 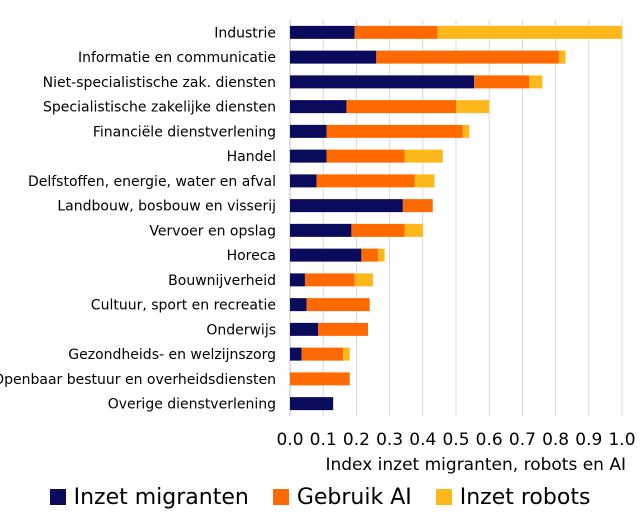 What do you see at coordinates (354, 497) in the screenshot?
I see `legend-label: Gebruik AI` at bounding box center [354, 497].